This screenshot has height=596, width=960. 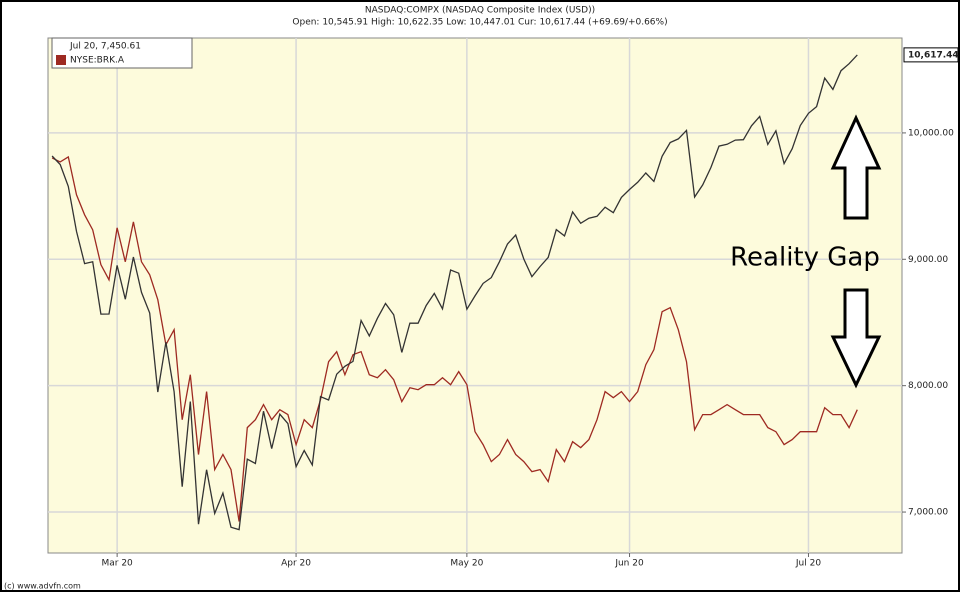 What do you see at coordinates (856, 167) in the screenshot?
I see `up-arrow` at bounding box center [856, 167].